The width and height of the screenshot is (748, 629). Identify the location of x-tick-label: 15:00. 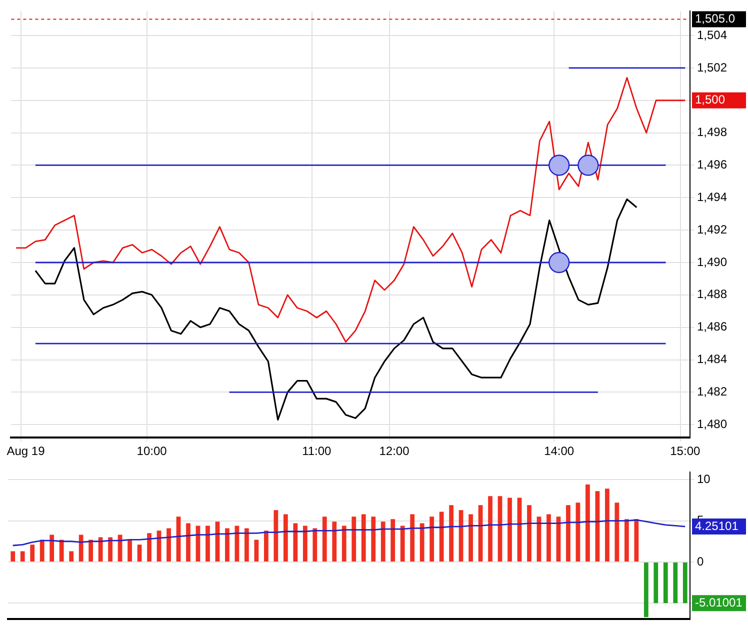
(685, 451).